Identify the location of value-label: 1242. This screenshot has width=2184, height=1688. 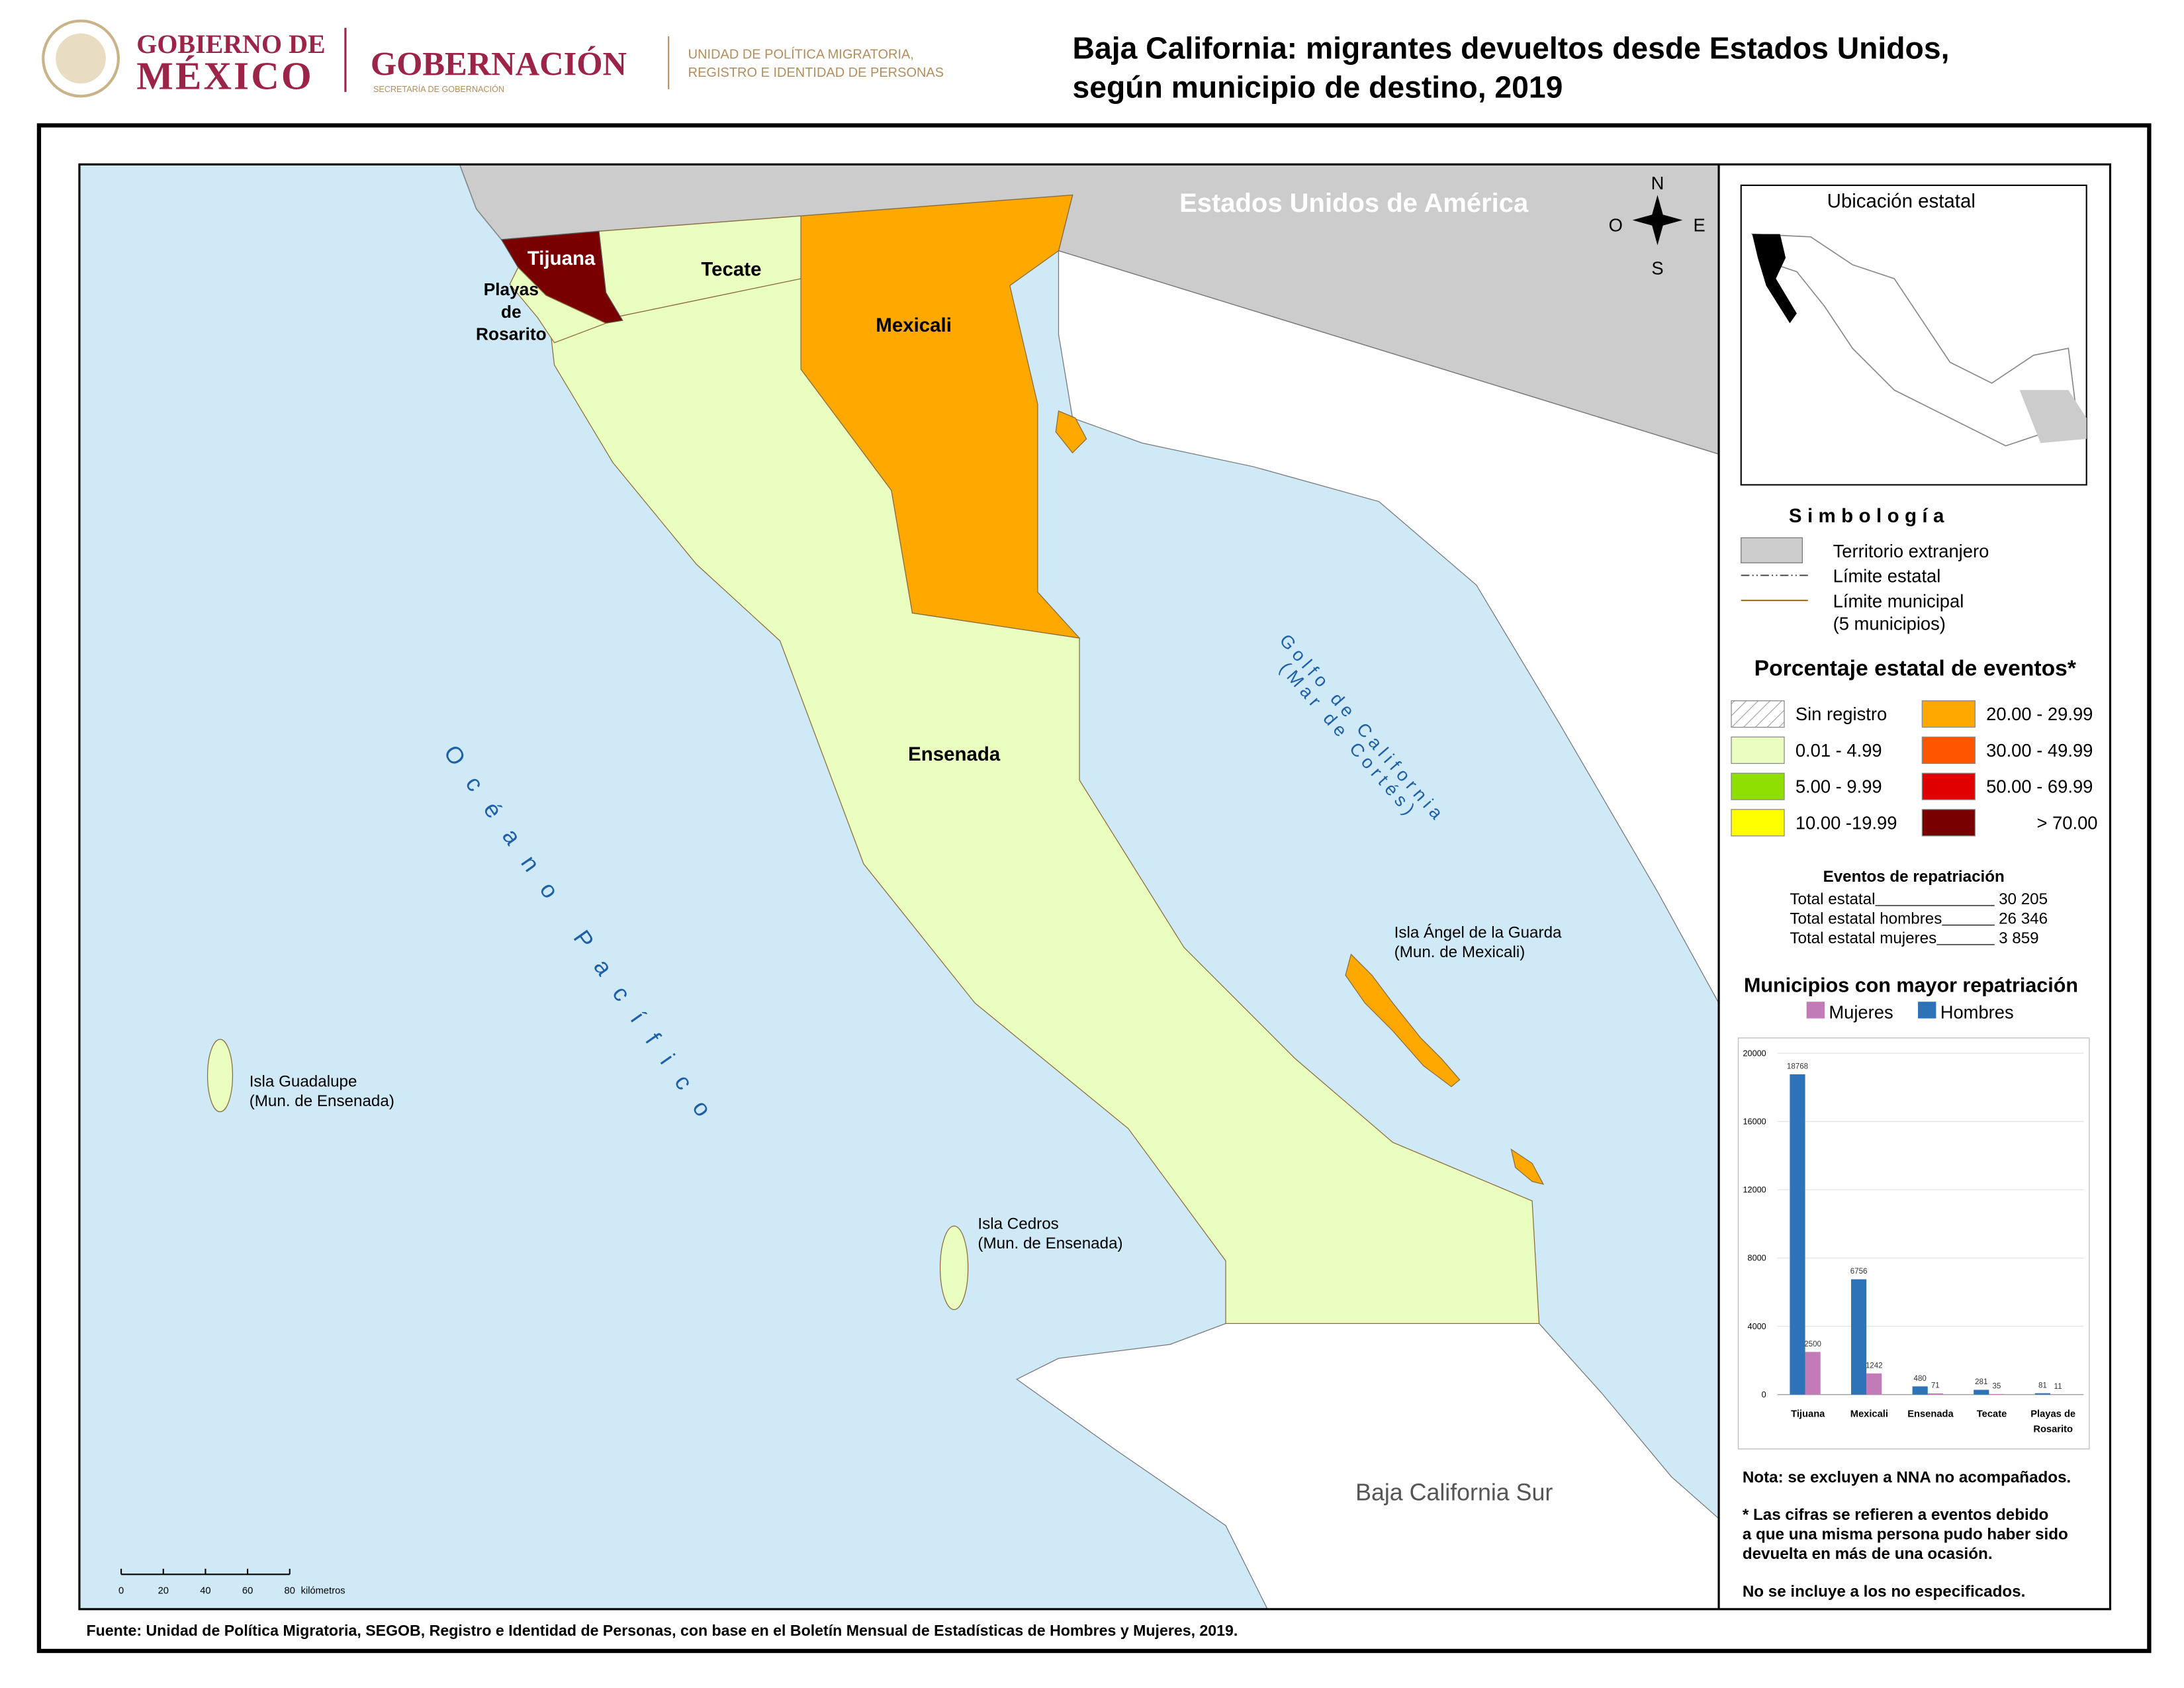
(1874, 1366).